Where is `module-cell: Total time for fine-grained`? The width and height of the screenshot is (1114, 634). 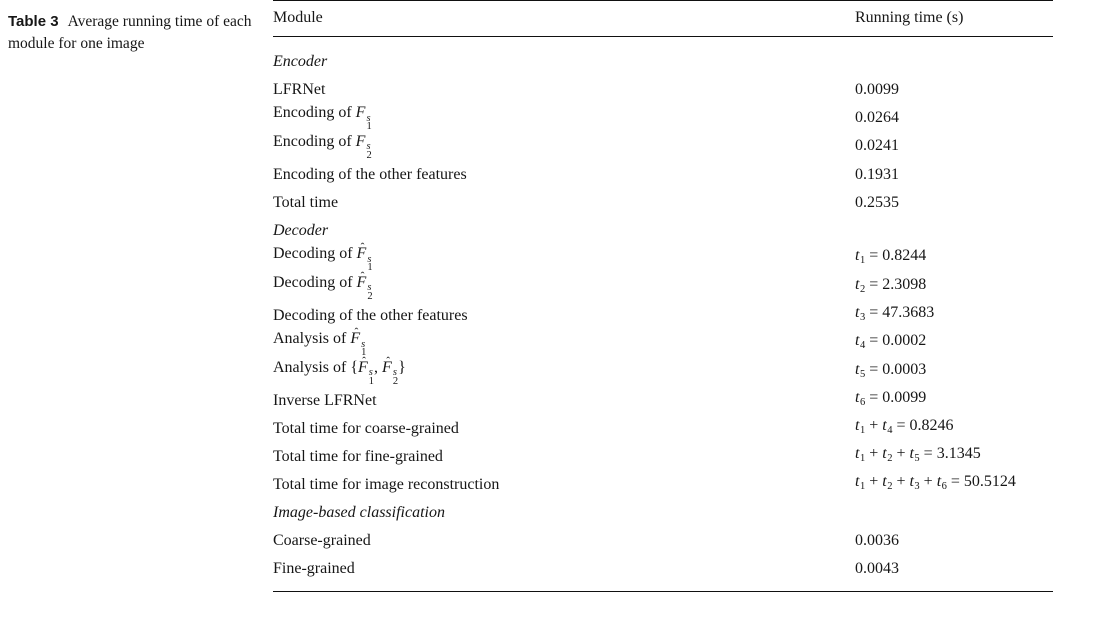 module-cell: Total time for fine-grained is located at coordinates (358, 456).